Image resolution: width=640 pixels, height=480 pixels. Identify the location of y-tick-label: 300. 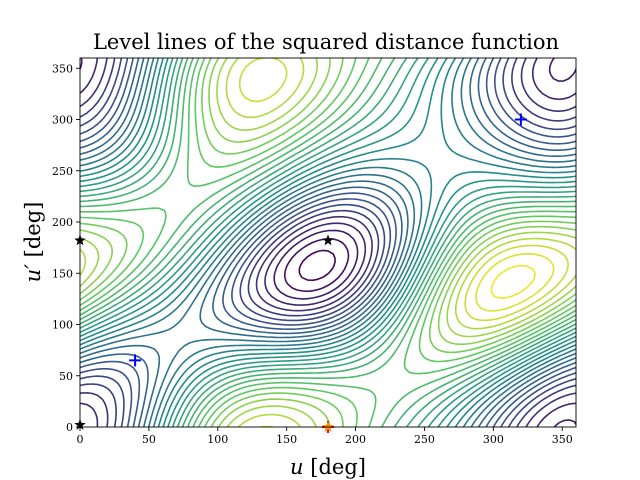
(62, 120).